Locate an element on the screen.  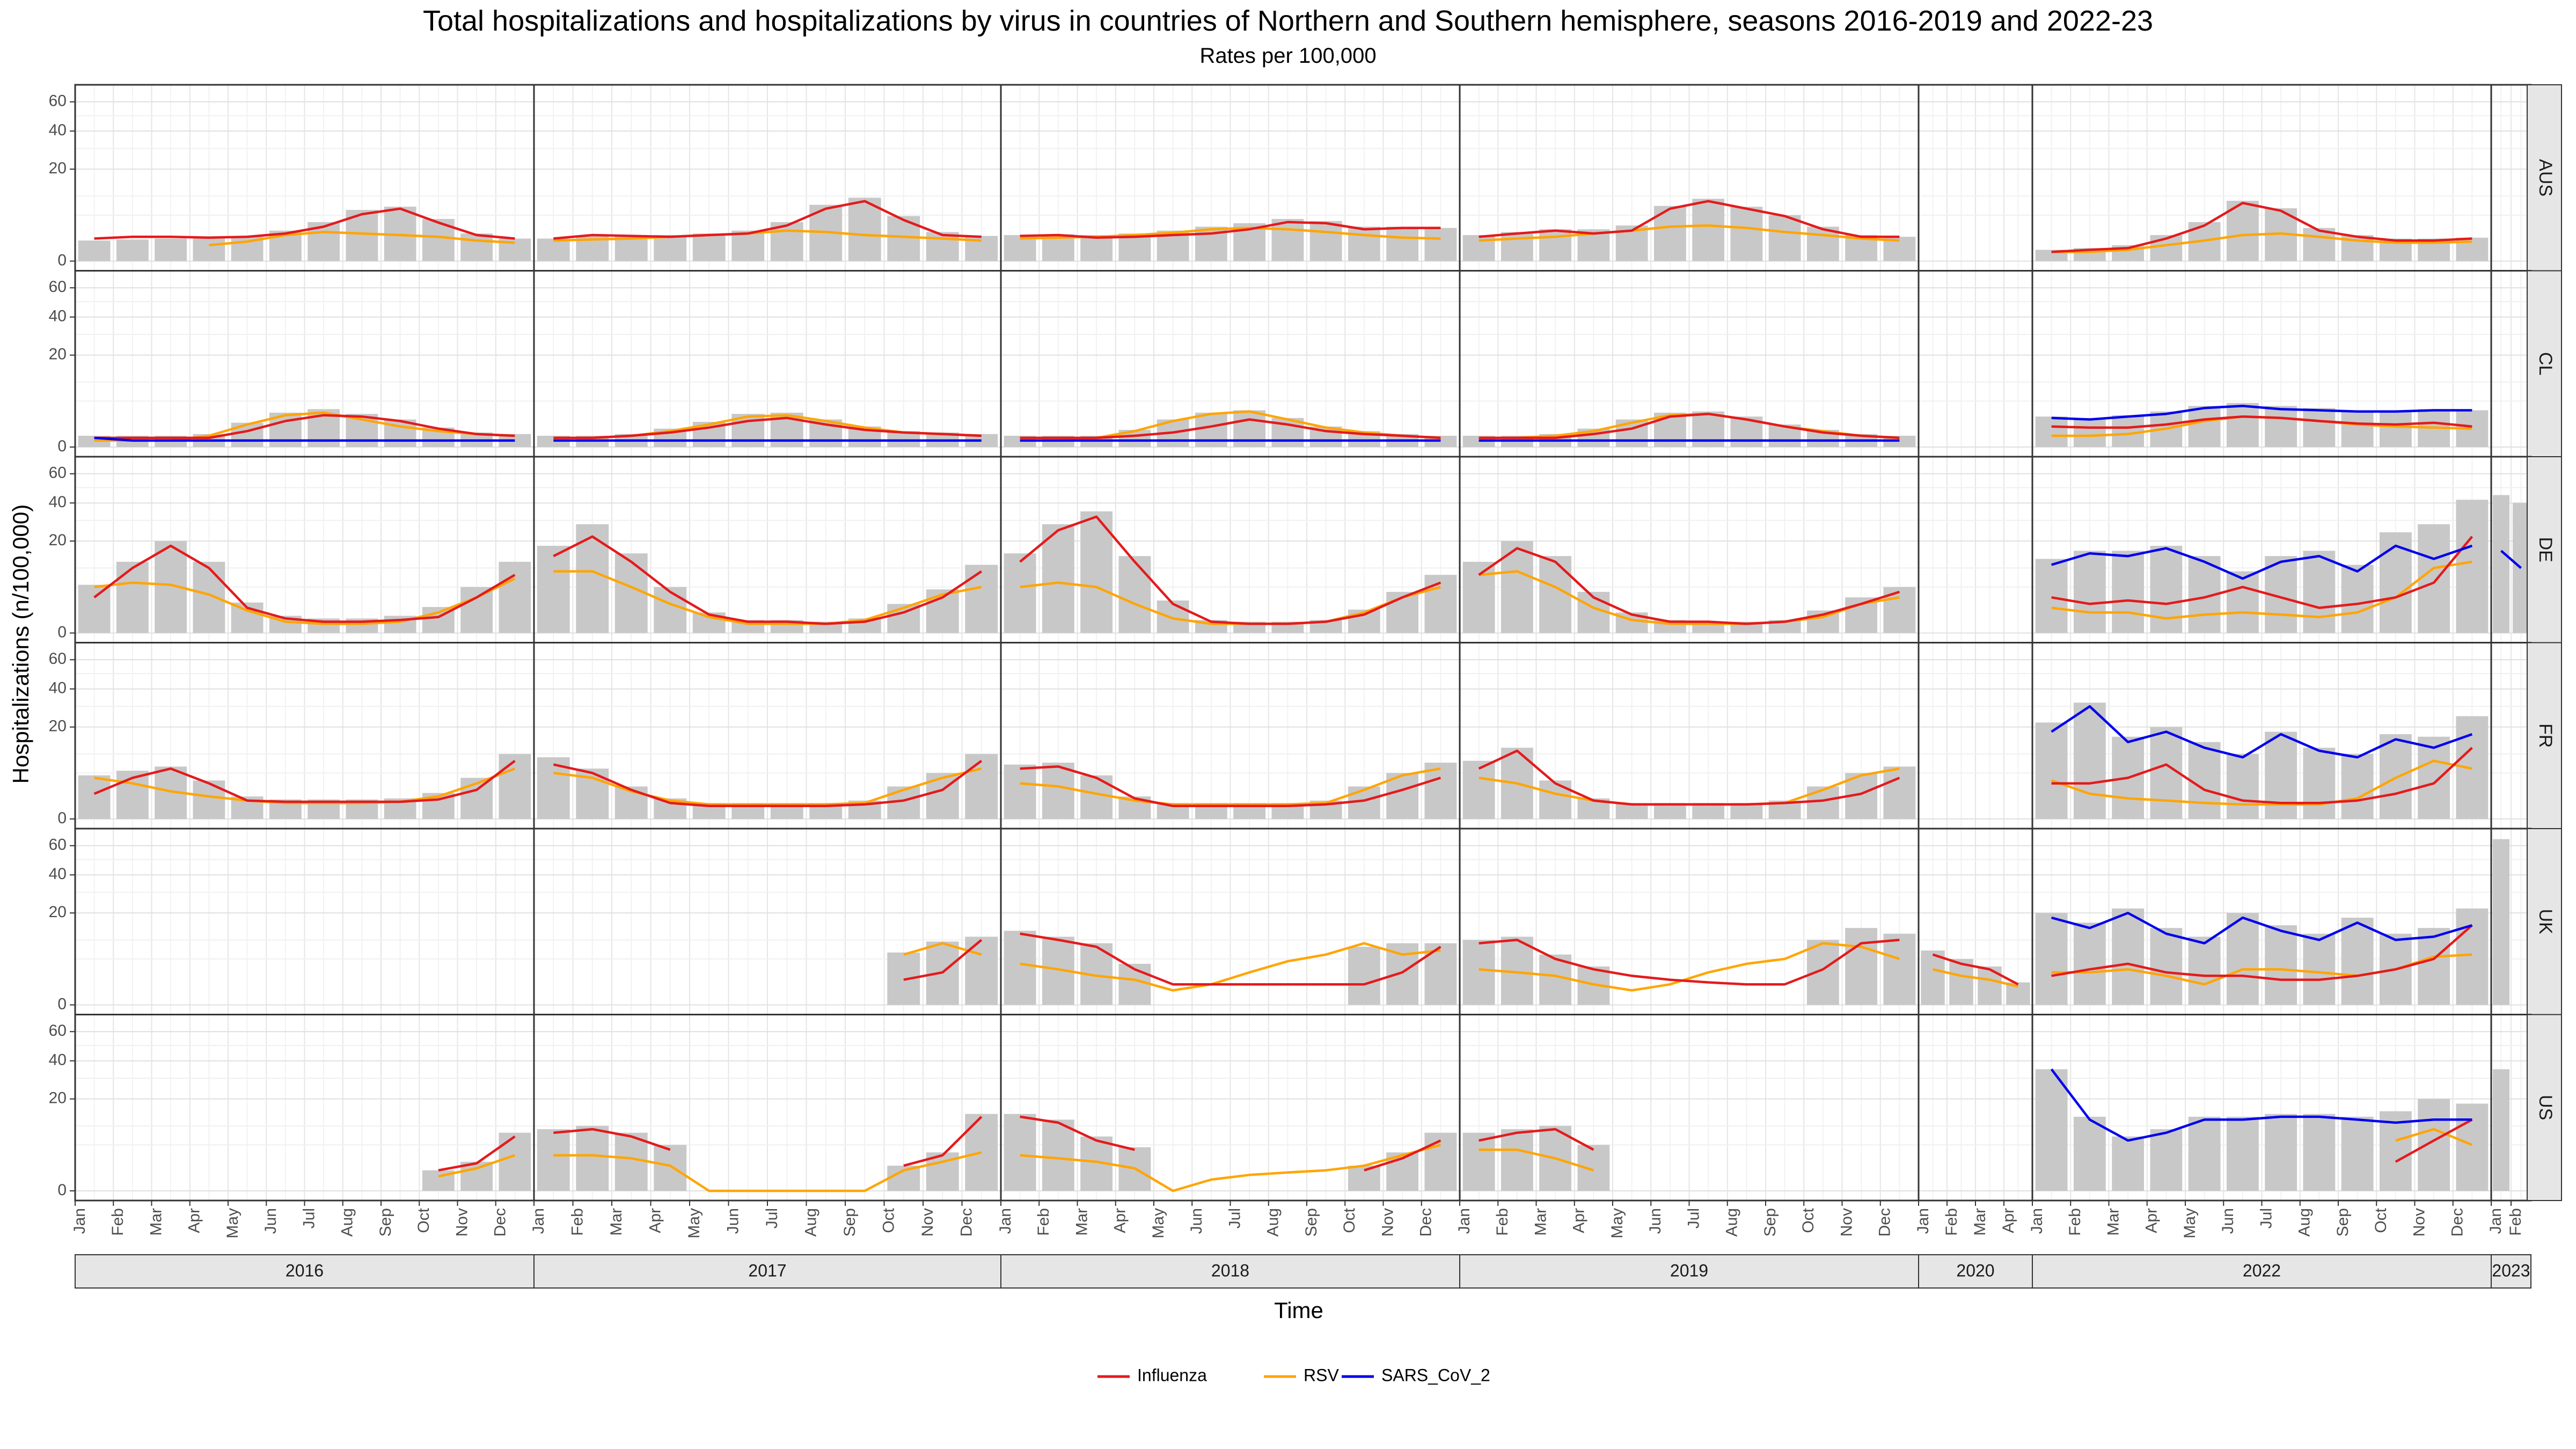
facet-label: FR is located at coordinates (2545, 735).